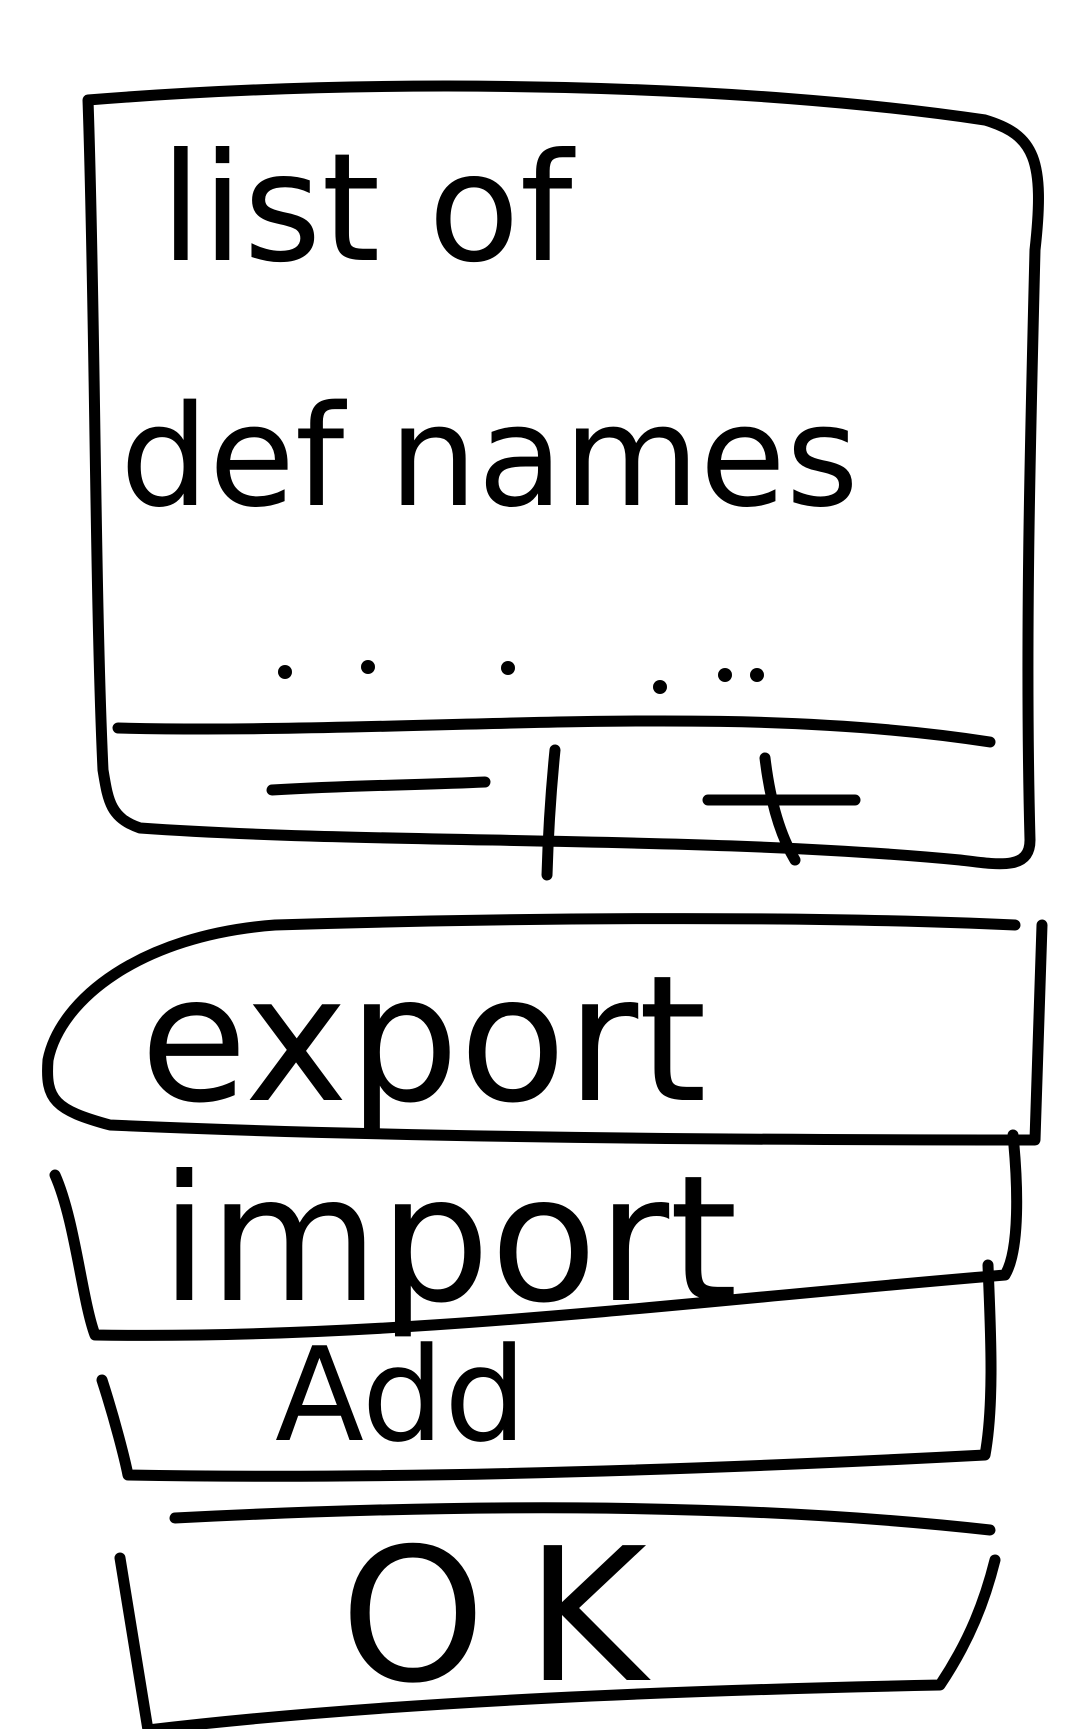  I want to click on export-button: export, so click(545, 1029).